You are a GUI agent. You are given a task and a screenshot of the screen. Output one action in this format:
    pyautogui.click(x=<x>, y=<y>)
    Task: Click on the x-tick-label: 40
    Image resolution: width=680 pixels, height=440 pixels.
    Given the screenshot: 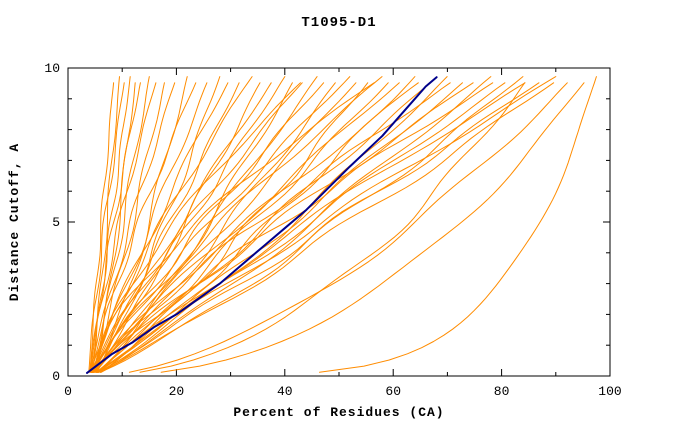 What is the action you would take?
    pyautogui.click(x=285, y=391)
    